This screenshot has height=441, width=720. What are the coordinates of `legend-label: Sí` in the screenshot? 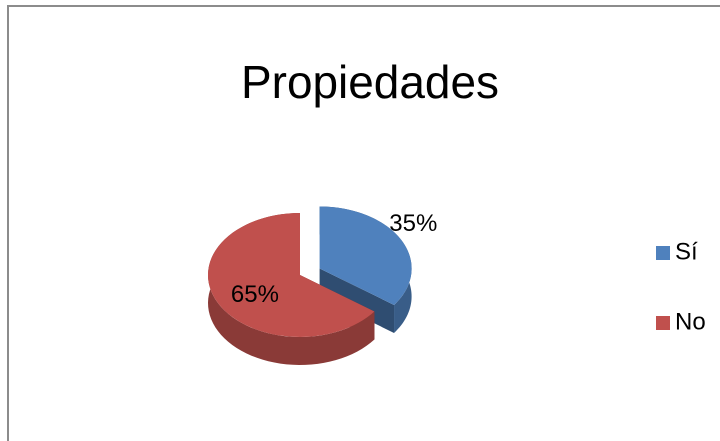 It's located at (686, 251).